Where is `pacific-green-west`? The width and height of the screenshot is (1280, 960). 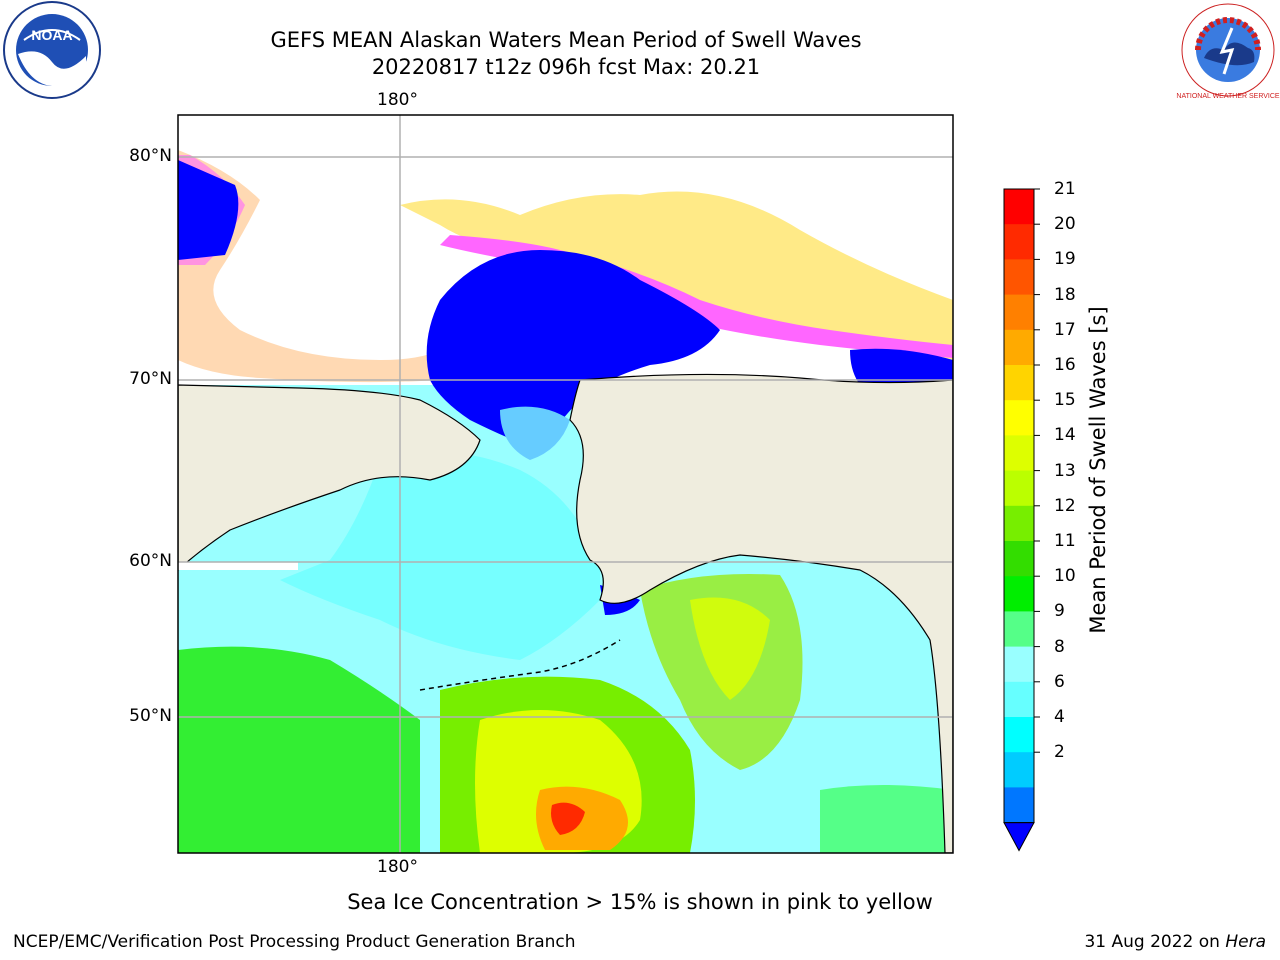
pacific-green-west is located at coordinates (299, 749).